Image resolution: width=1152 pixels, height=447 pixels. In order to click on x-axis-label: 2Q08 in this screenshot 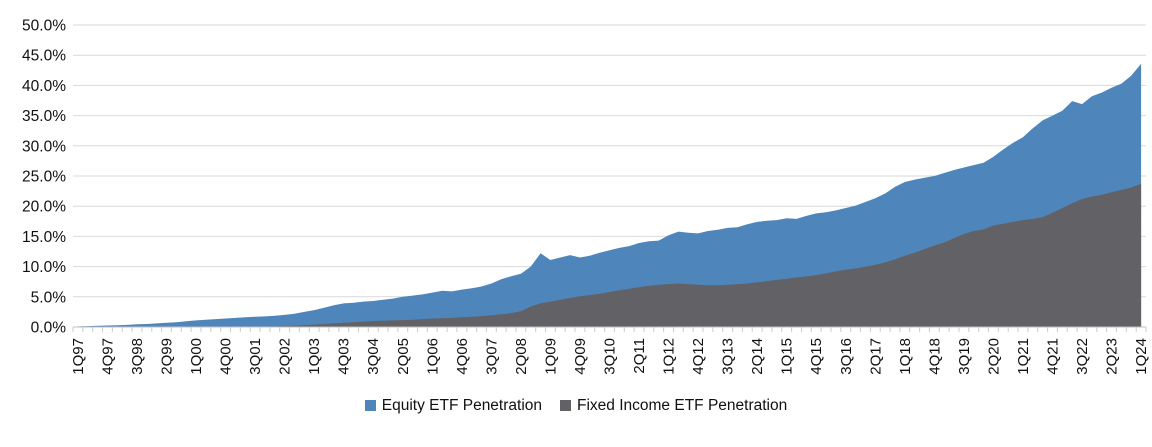, I will do `click(521, 356)`.